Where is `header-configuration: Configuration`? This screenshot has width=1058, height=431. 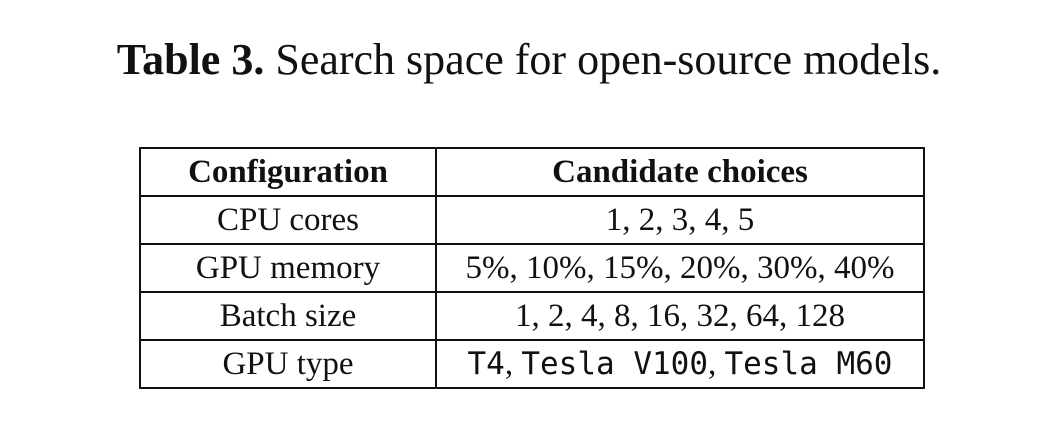 header-configuration: Configuration is located at coordinates (288, 172).